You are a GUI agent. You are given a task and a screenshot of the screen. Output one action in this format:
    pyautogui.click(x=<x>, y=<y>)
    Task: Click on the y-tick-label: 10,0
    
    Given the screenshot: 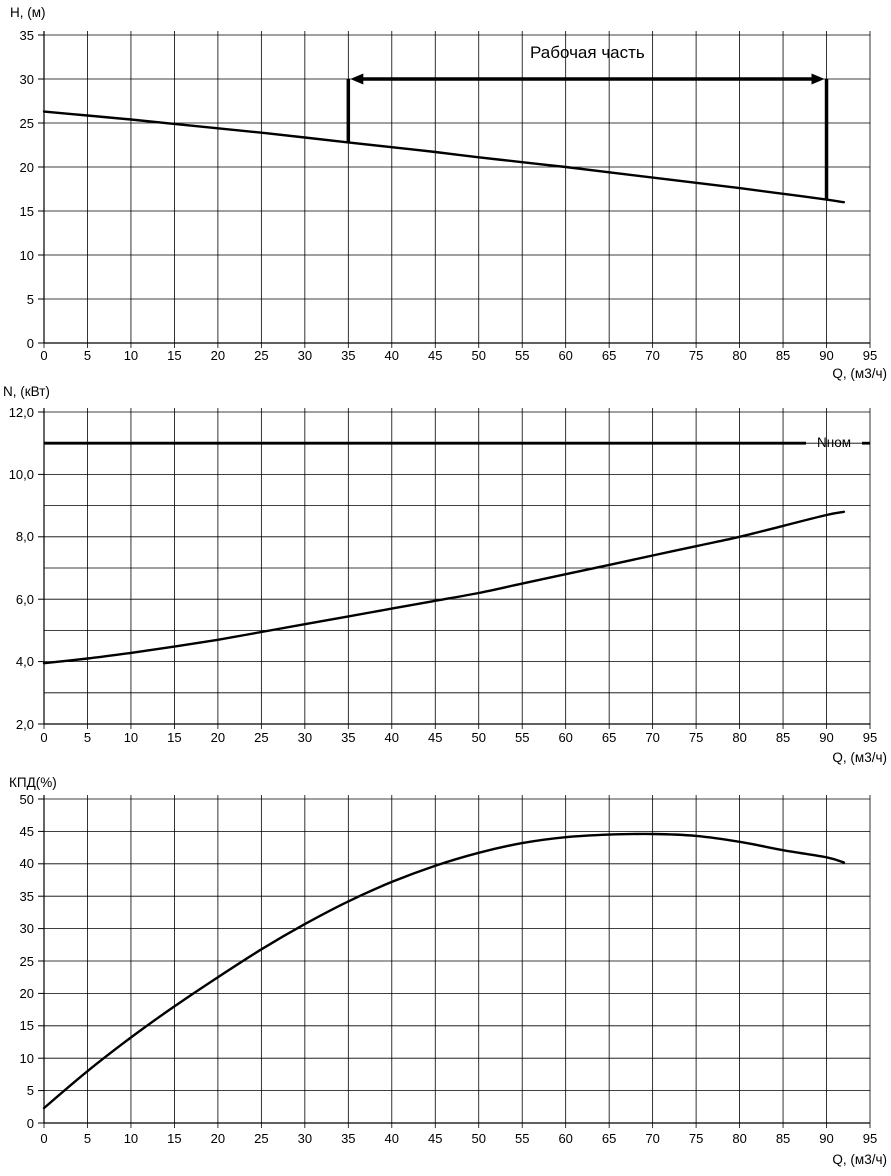 What is the action you would take?
    pyautogui.click(x=21, y=474)
    